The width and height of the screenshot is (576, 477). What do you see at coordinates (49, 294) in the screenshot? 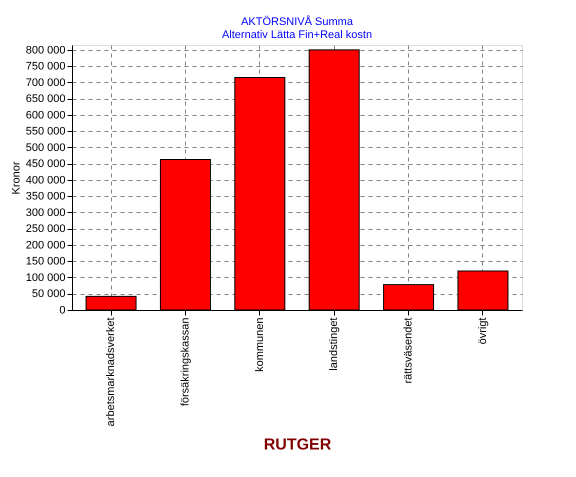
I see `y-tick-label: 50 000` at bounding box center [49, 294].